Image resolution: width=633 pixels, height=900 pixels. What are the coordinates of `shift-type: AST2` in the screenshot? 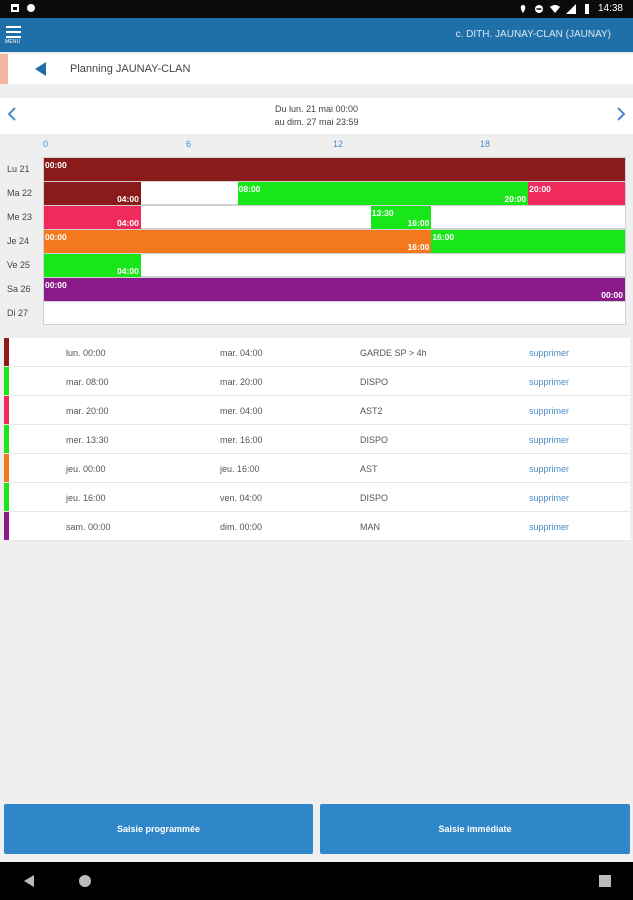 It's located at (371, 411).